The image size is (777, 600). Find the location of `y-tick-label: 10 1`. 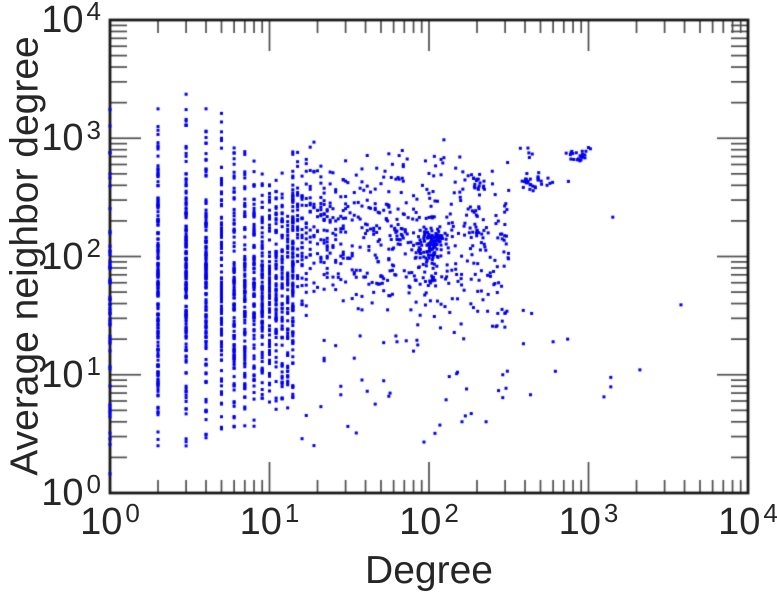

y-tick-label: 10 1 is located at coordinates (50, 374).